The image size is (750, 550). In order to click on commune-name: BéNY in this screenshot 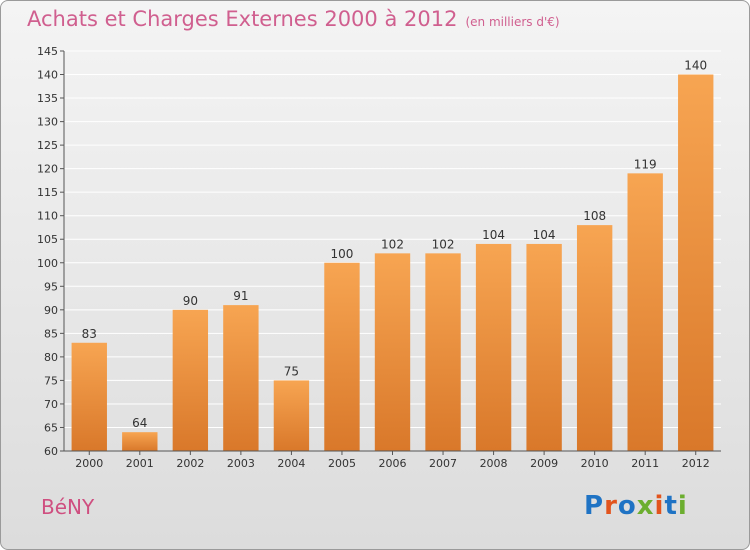, I will do `click(68, 507)`.